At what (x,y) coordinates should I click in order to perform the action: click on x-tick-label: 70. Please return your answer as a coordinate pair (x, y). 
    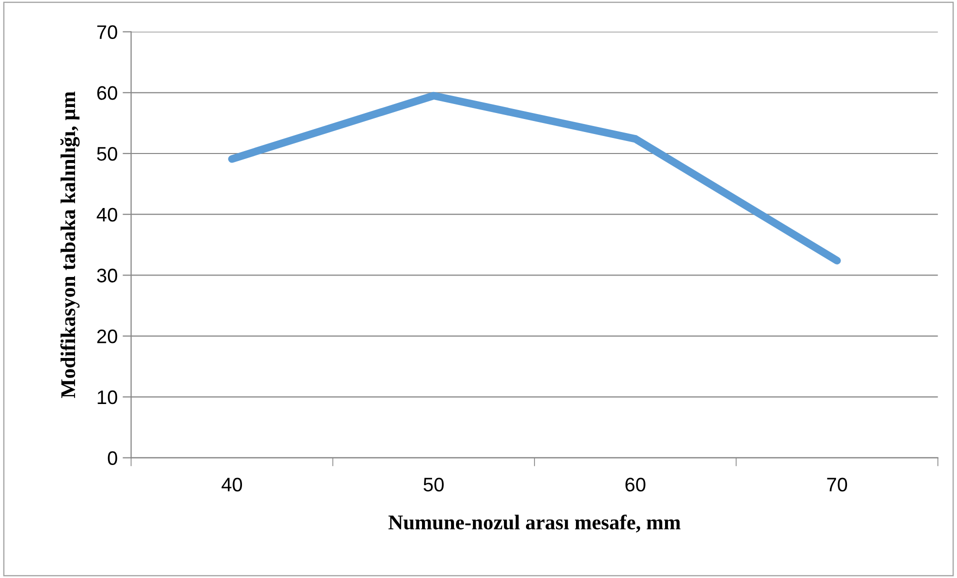
    Looking at the image, I should click on (837, 485).